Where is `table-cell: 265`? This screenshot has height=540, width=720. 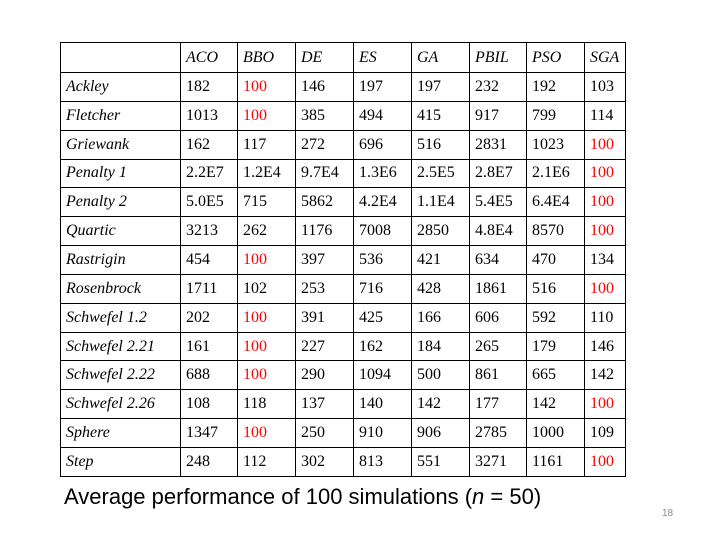 table-cell: 265 is located at coordinates (498, 346).